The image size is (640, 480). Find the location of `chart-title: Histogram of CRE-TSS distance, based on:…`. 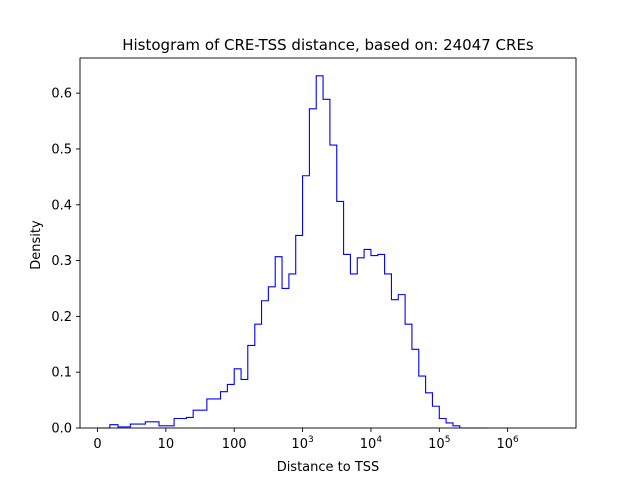

chart-title: Histogram of CRE-TSS distance, based on:… is located at coordinates (328, 45).